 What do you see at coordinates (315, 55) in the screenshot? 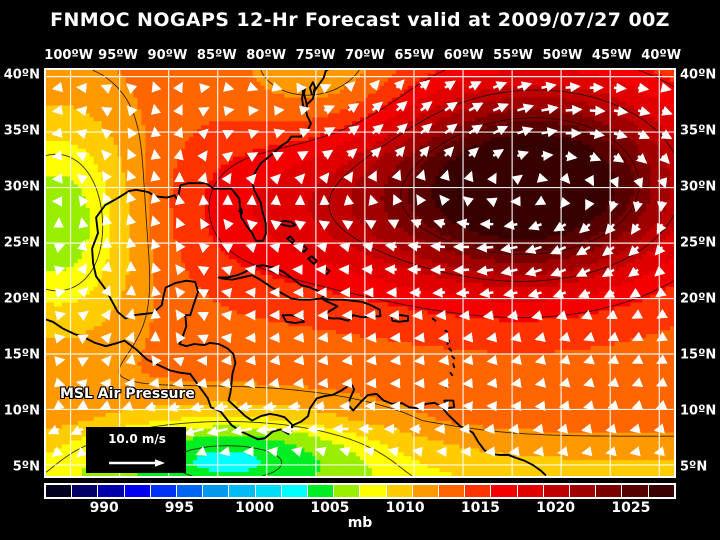
I see `longitude-tick-label: 75ºW` at bounding box center [315, 55].